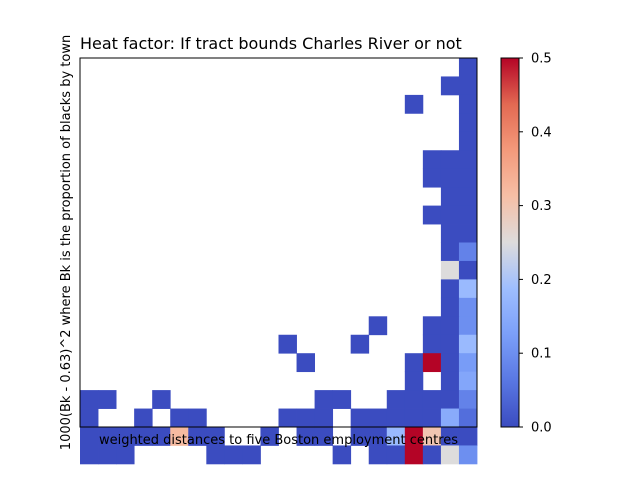 The height and width of the screenshot is (484, 640). What do you see at coordinates (541, 428) in the screenshot?
I see `colorbar-tick-label: 0.0` at bounding box center [541, 428].